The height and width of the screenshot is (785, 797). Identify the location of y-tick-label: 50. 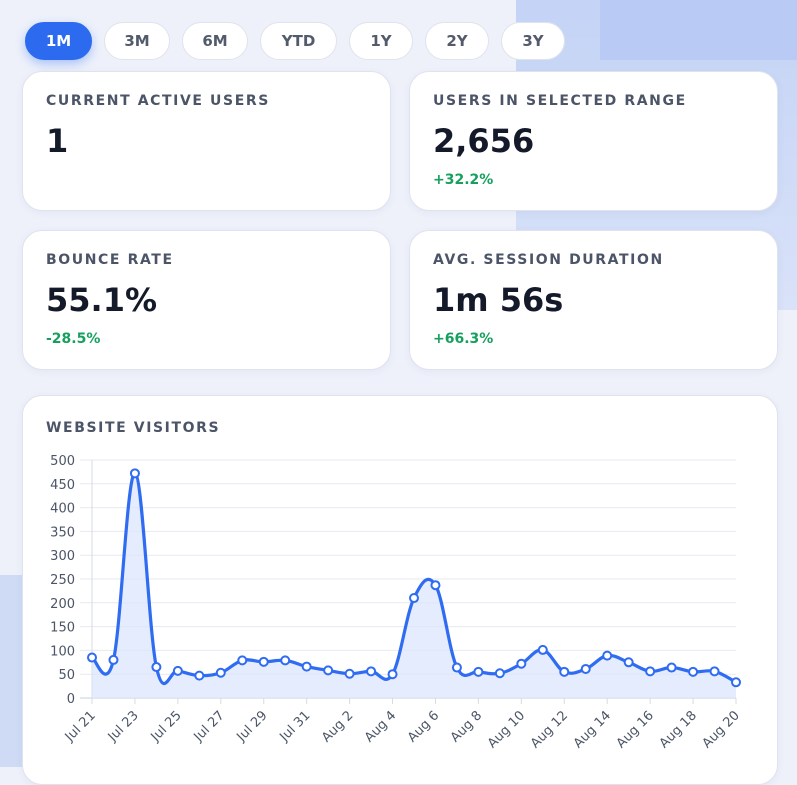
(66, 675).